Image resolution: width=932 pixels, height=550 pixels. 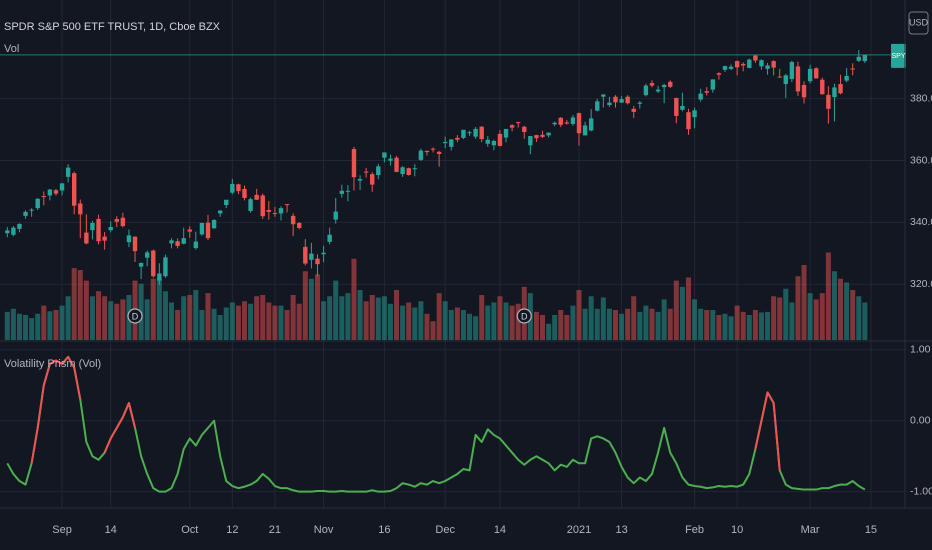 I want to click on x-tick-label: Feb, so click(x=694, y=530).